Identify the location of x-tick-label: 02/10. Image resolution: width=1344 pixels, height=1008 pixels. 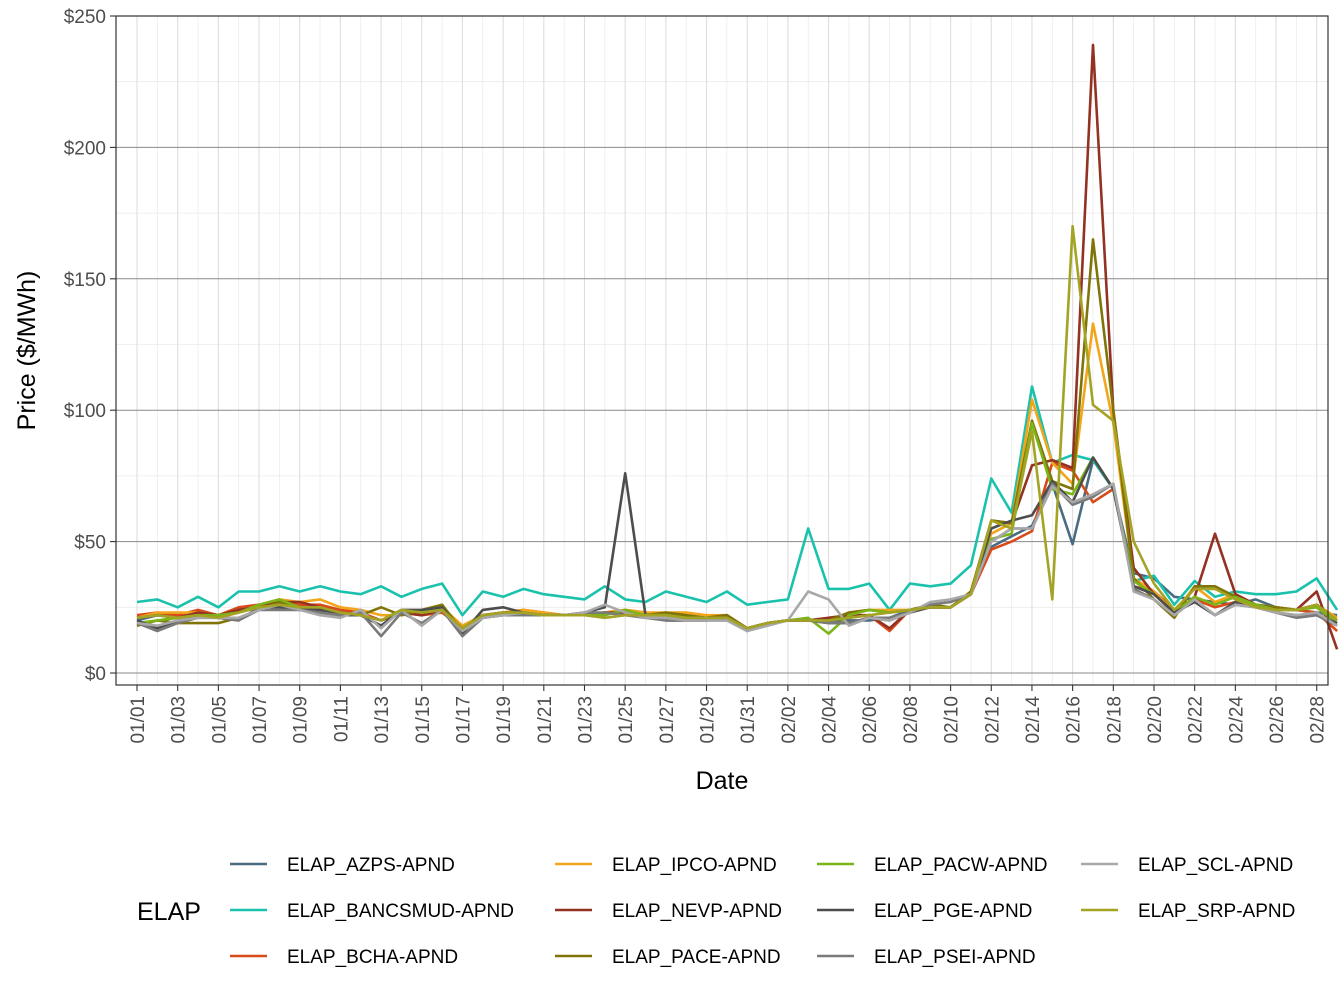
(952, 720).